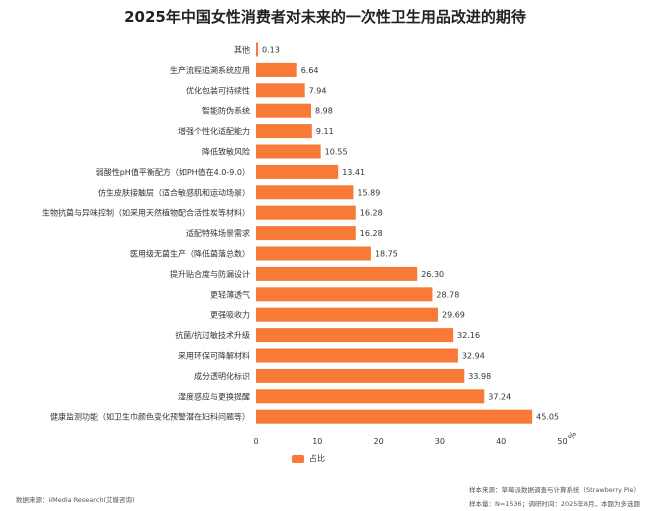 This screenshot has width=650, height=511. Describe the element at coordinates (173, 172) in the screenshot. I see `category-label: 弱酸性pH值平衡配方（如PH值在4.0-9.0）` at that location.